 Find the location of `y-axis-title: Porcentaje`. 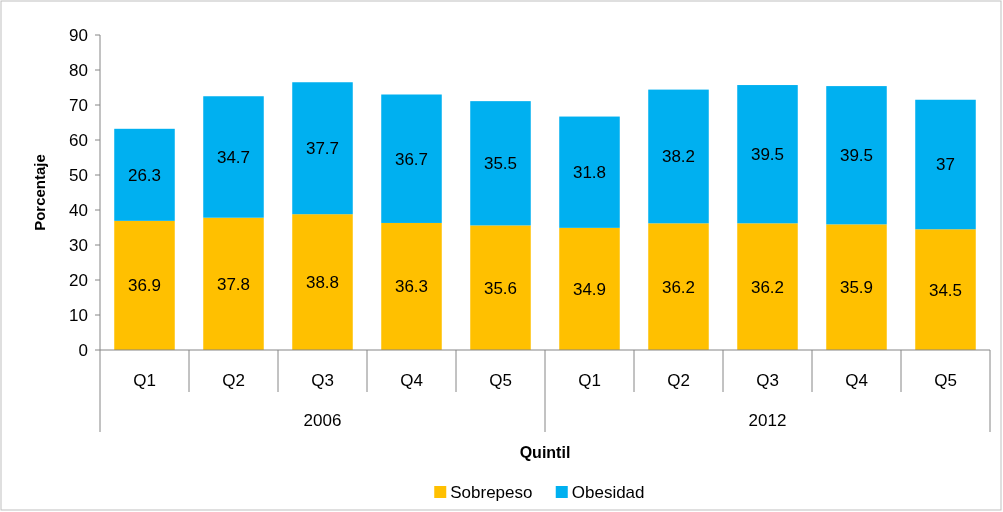

y-axis-title: Porcentaje is located at coordinates (40, 192).